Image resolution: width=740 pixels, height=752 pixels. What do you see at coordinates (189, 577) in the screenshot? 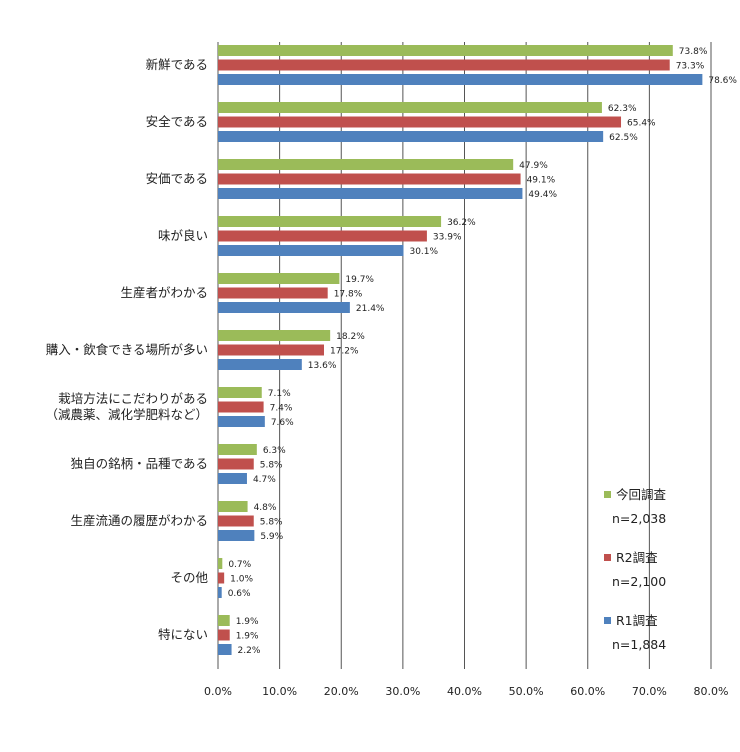
I see `category-label: その他` at bounding box center [189, 577].